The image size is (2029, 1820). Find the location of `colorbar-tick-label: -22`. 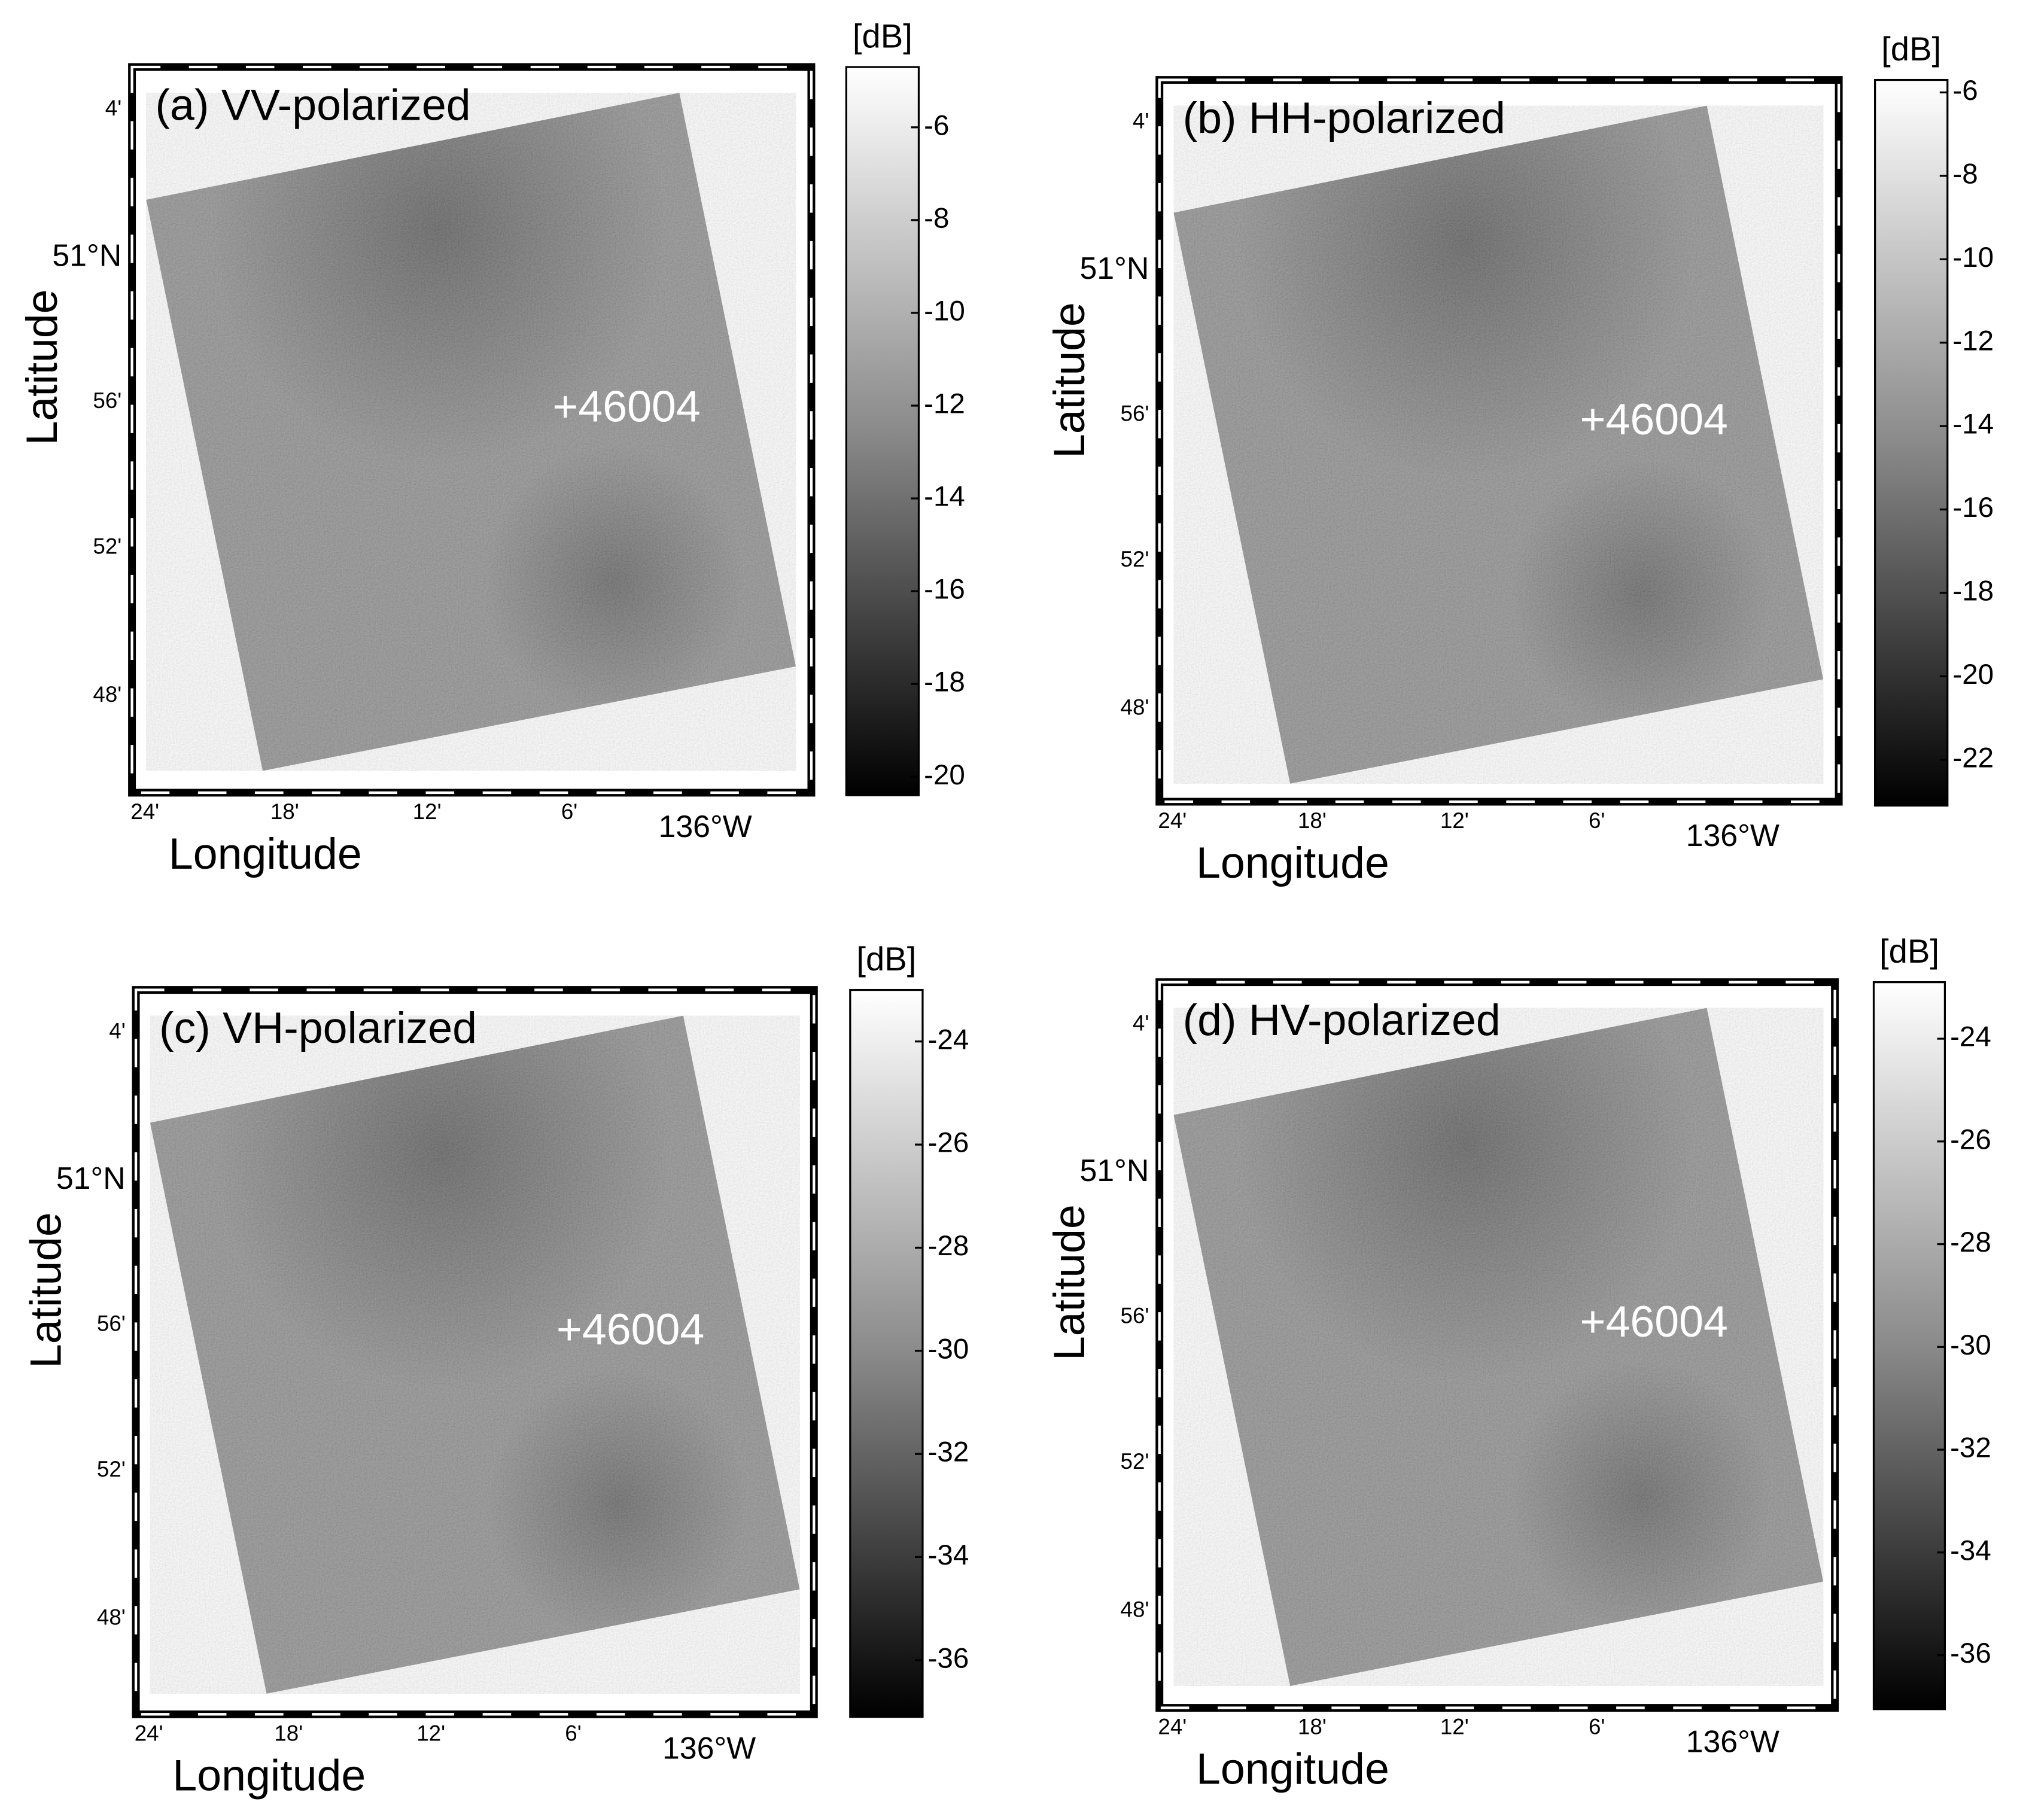

colorbar-tick-label: -22 is located at coordinates (1973, 758).